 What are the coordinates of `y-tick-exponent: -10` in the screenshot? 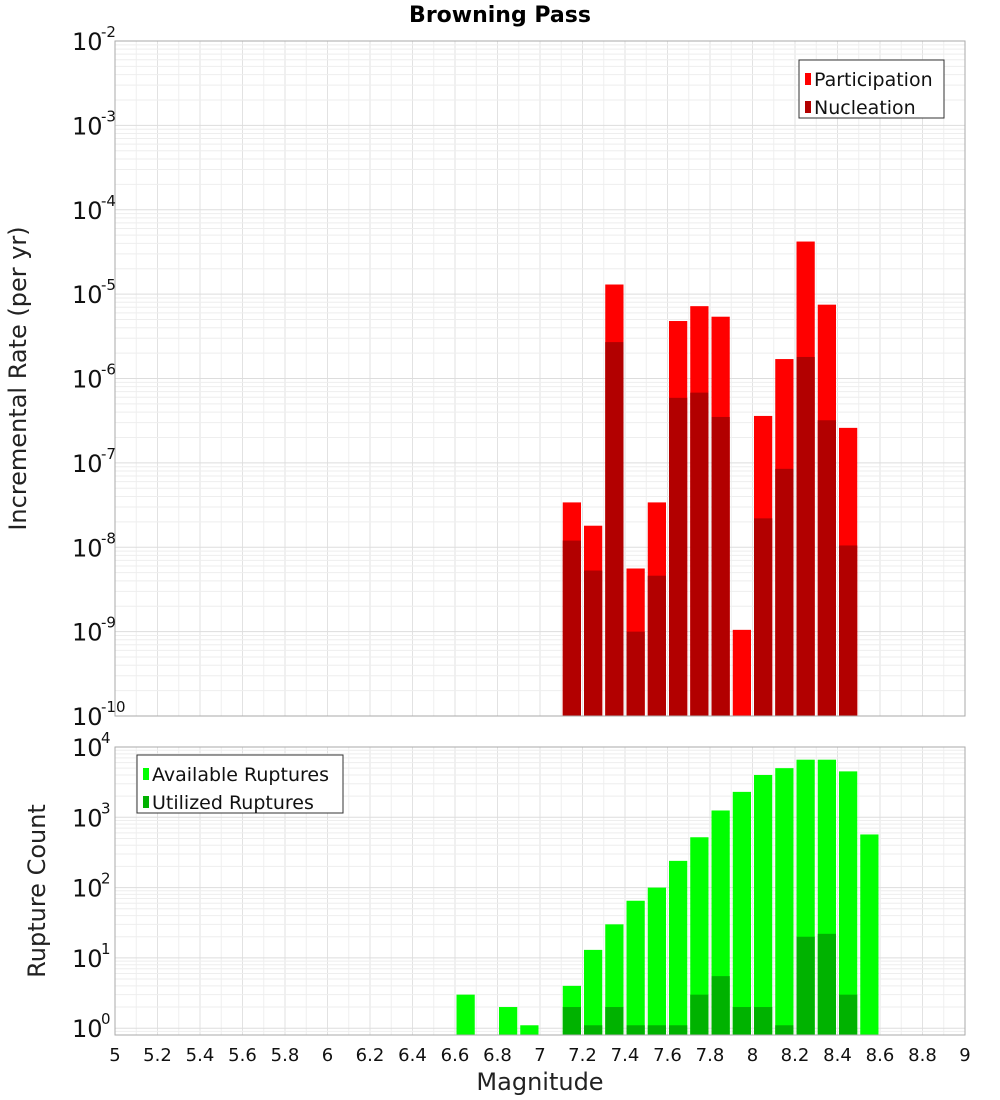 It's located at (113, 707).